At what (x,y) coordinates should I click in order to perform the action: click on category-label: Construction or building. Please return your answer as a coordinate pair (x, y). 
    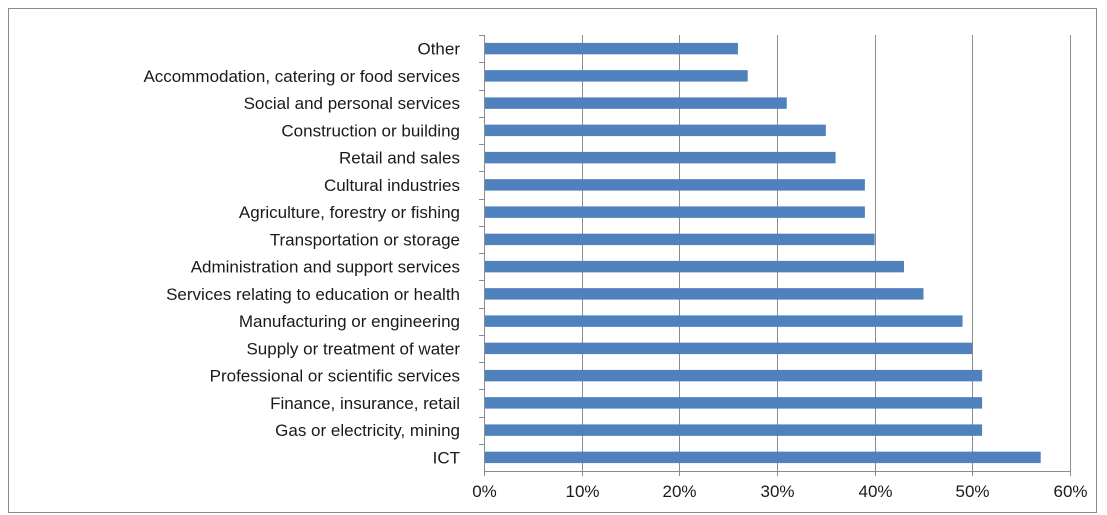
    Looking at the image, I should click on (370, 130).